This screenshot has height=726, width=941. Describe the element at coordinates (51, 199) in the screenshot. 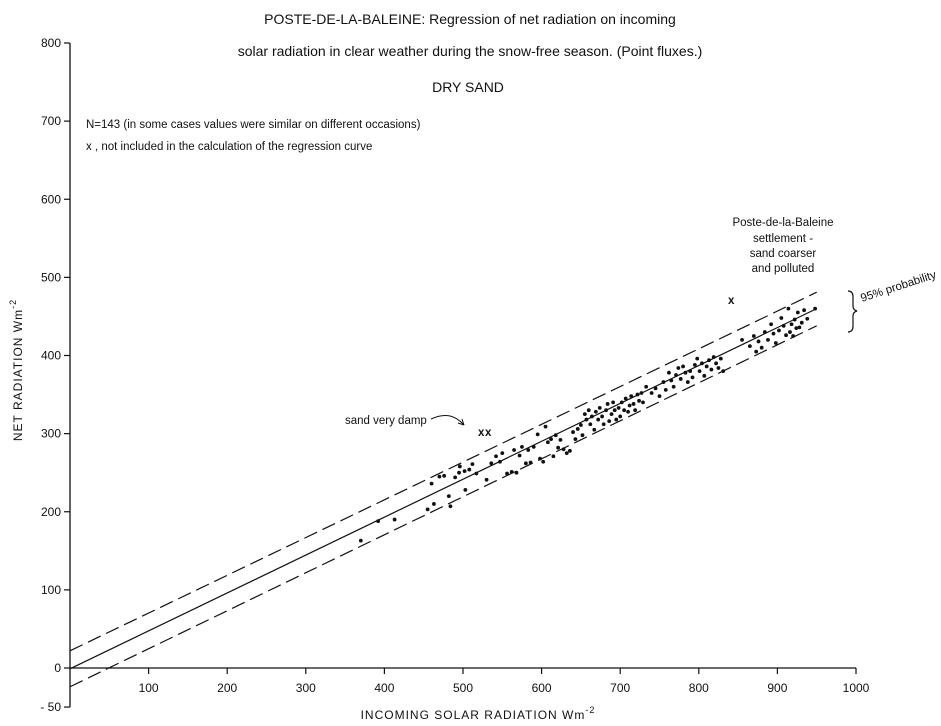

I see `y-tick-label-2: 600` at that location.